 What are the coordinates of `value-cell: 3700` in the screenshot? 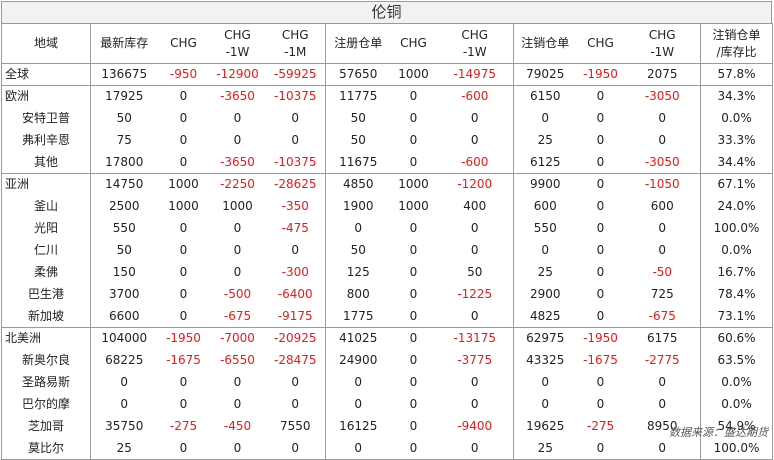 It's located at (124, 294).